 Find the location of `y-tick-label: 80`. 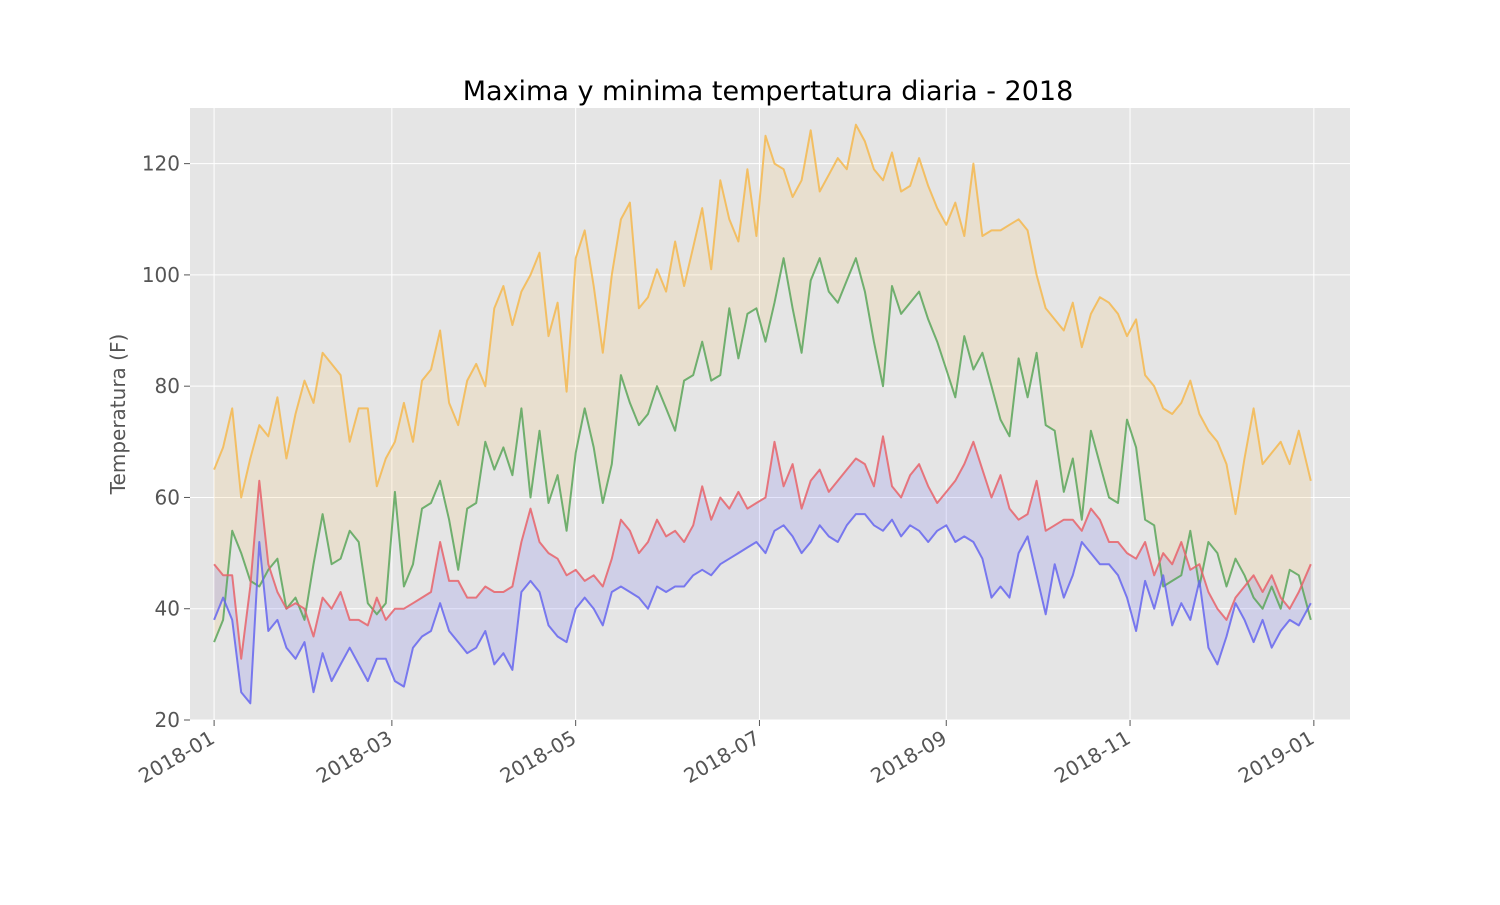

y-tick-label: 80 is located at coordinates (167, 386).